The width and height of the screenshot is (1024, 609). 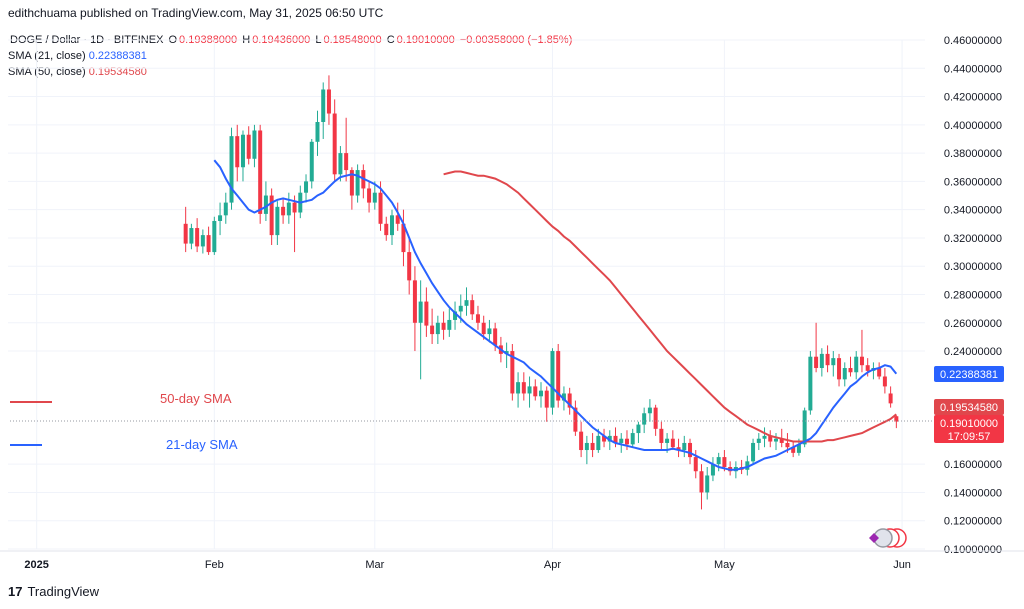 I want to click on x-tick-label: 2025, so click(x=36, y=565).